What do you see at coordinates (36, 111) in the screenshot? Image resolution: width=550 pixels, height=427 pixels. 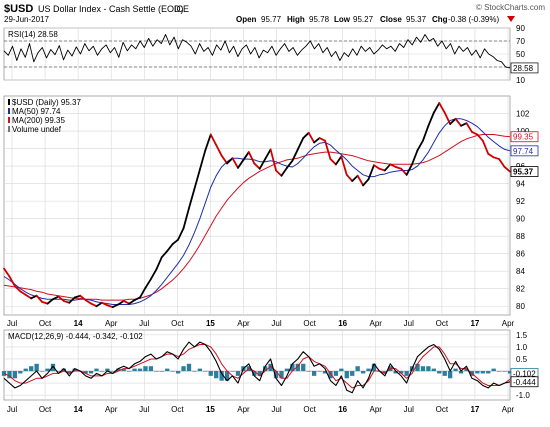 I see `price-legend-entry: MA(50) 97.74` at bounding box center [36, 111].